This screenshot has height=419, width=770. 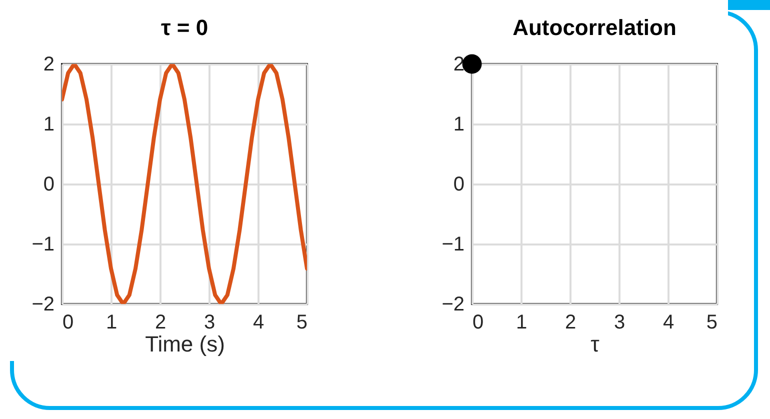 I want to click on x-axis-title: τ, so click(x=595, y=344).